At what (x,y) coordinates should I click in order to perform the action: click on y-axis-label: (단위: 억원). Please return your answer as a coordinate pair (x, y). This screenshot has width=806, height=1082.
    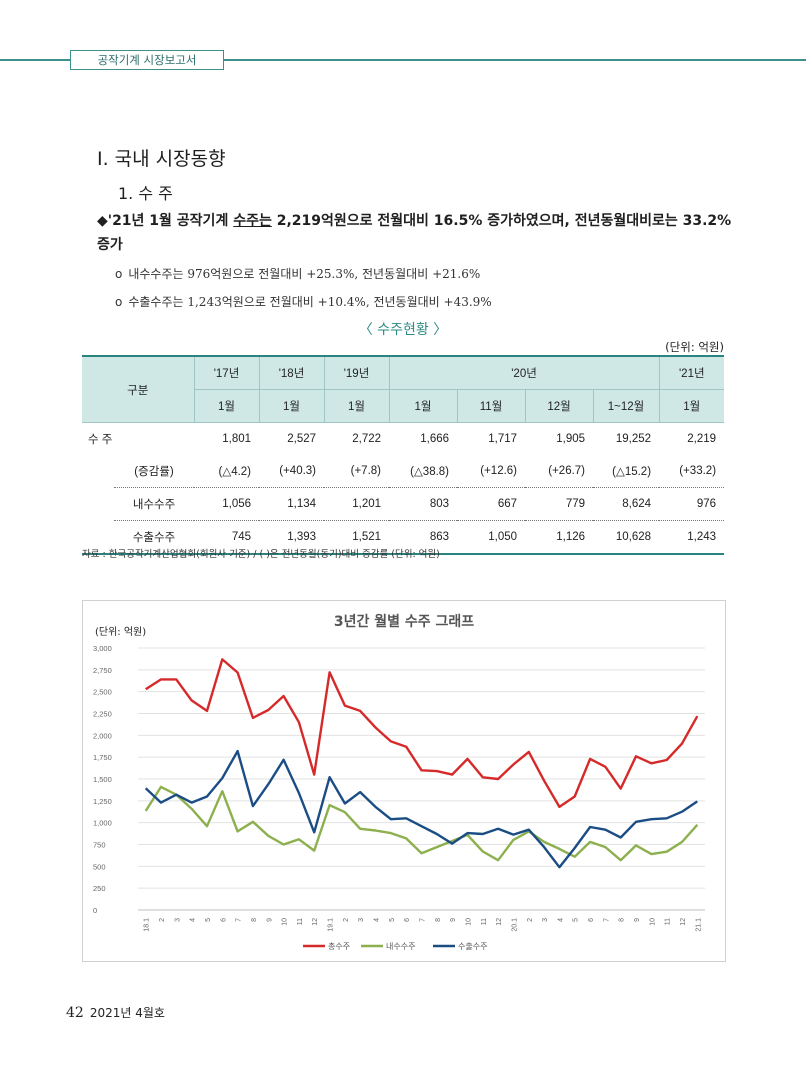
    Looking at the image, I should click on (120, 631).